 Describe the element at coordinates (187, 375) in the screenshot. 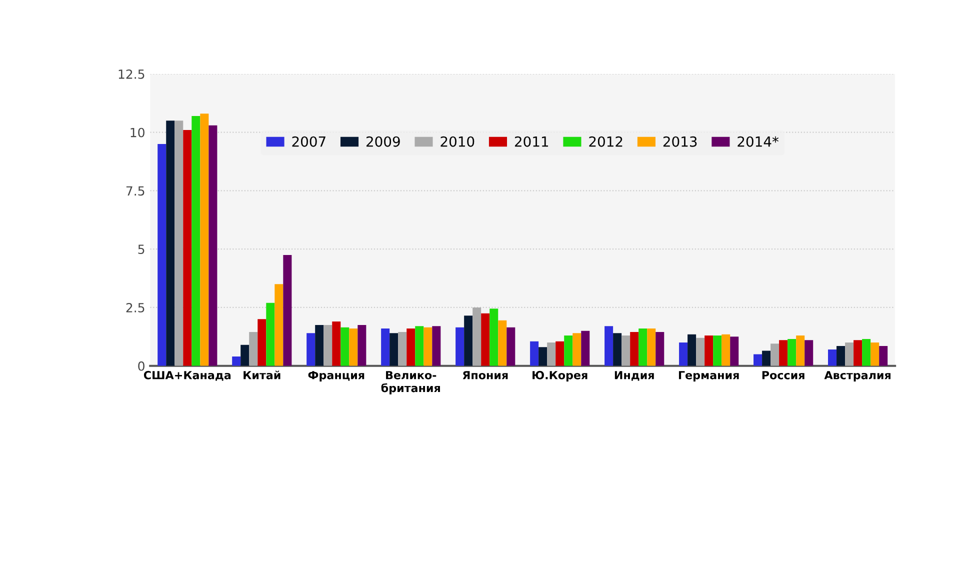

I see `x-tick-label: США+Канада` at that location.